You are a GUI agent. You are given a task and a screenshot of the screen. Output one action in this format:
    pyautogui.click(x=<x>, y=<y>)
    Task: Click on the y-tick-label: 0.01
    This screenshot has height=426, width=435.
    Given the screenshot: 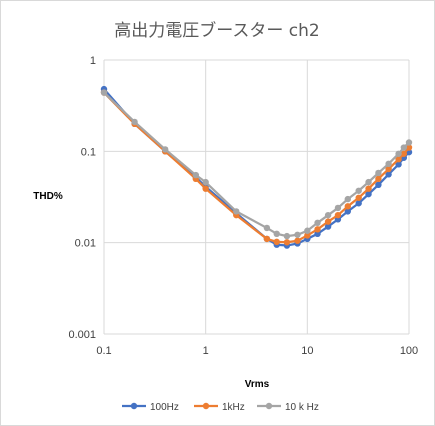 What is the action you would take?
    pyautogui.click(x=85, y=244)
    